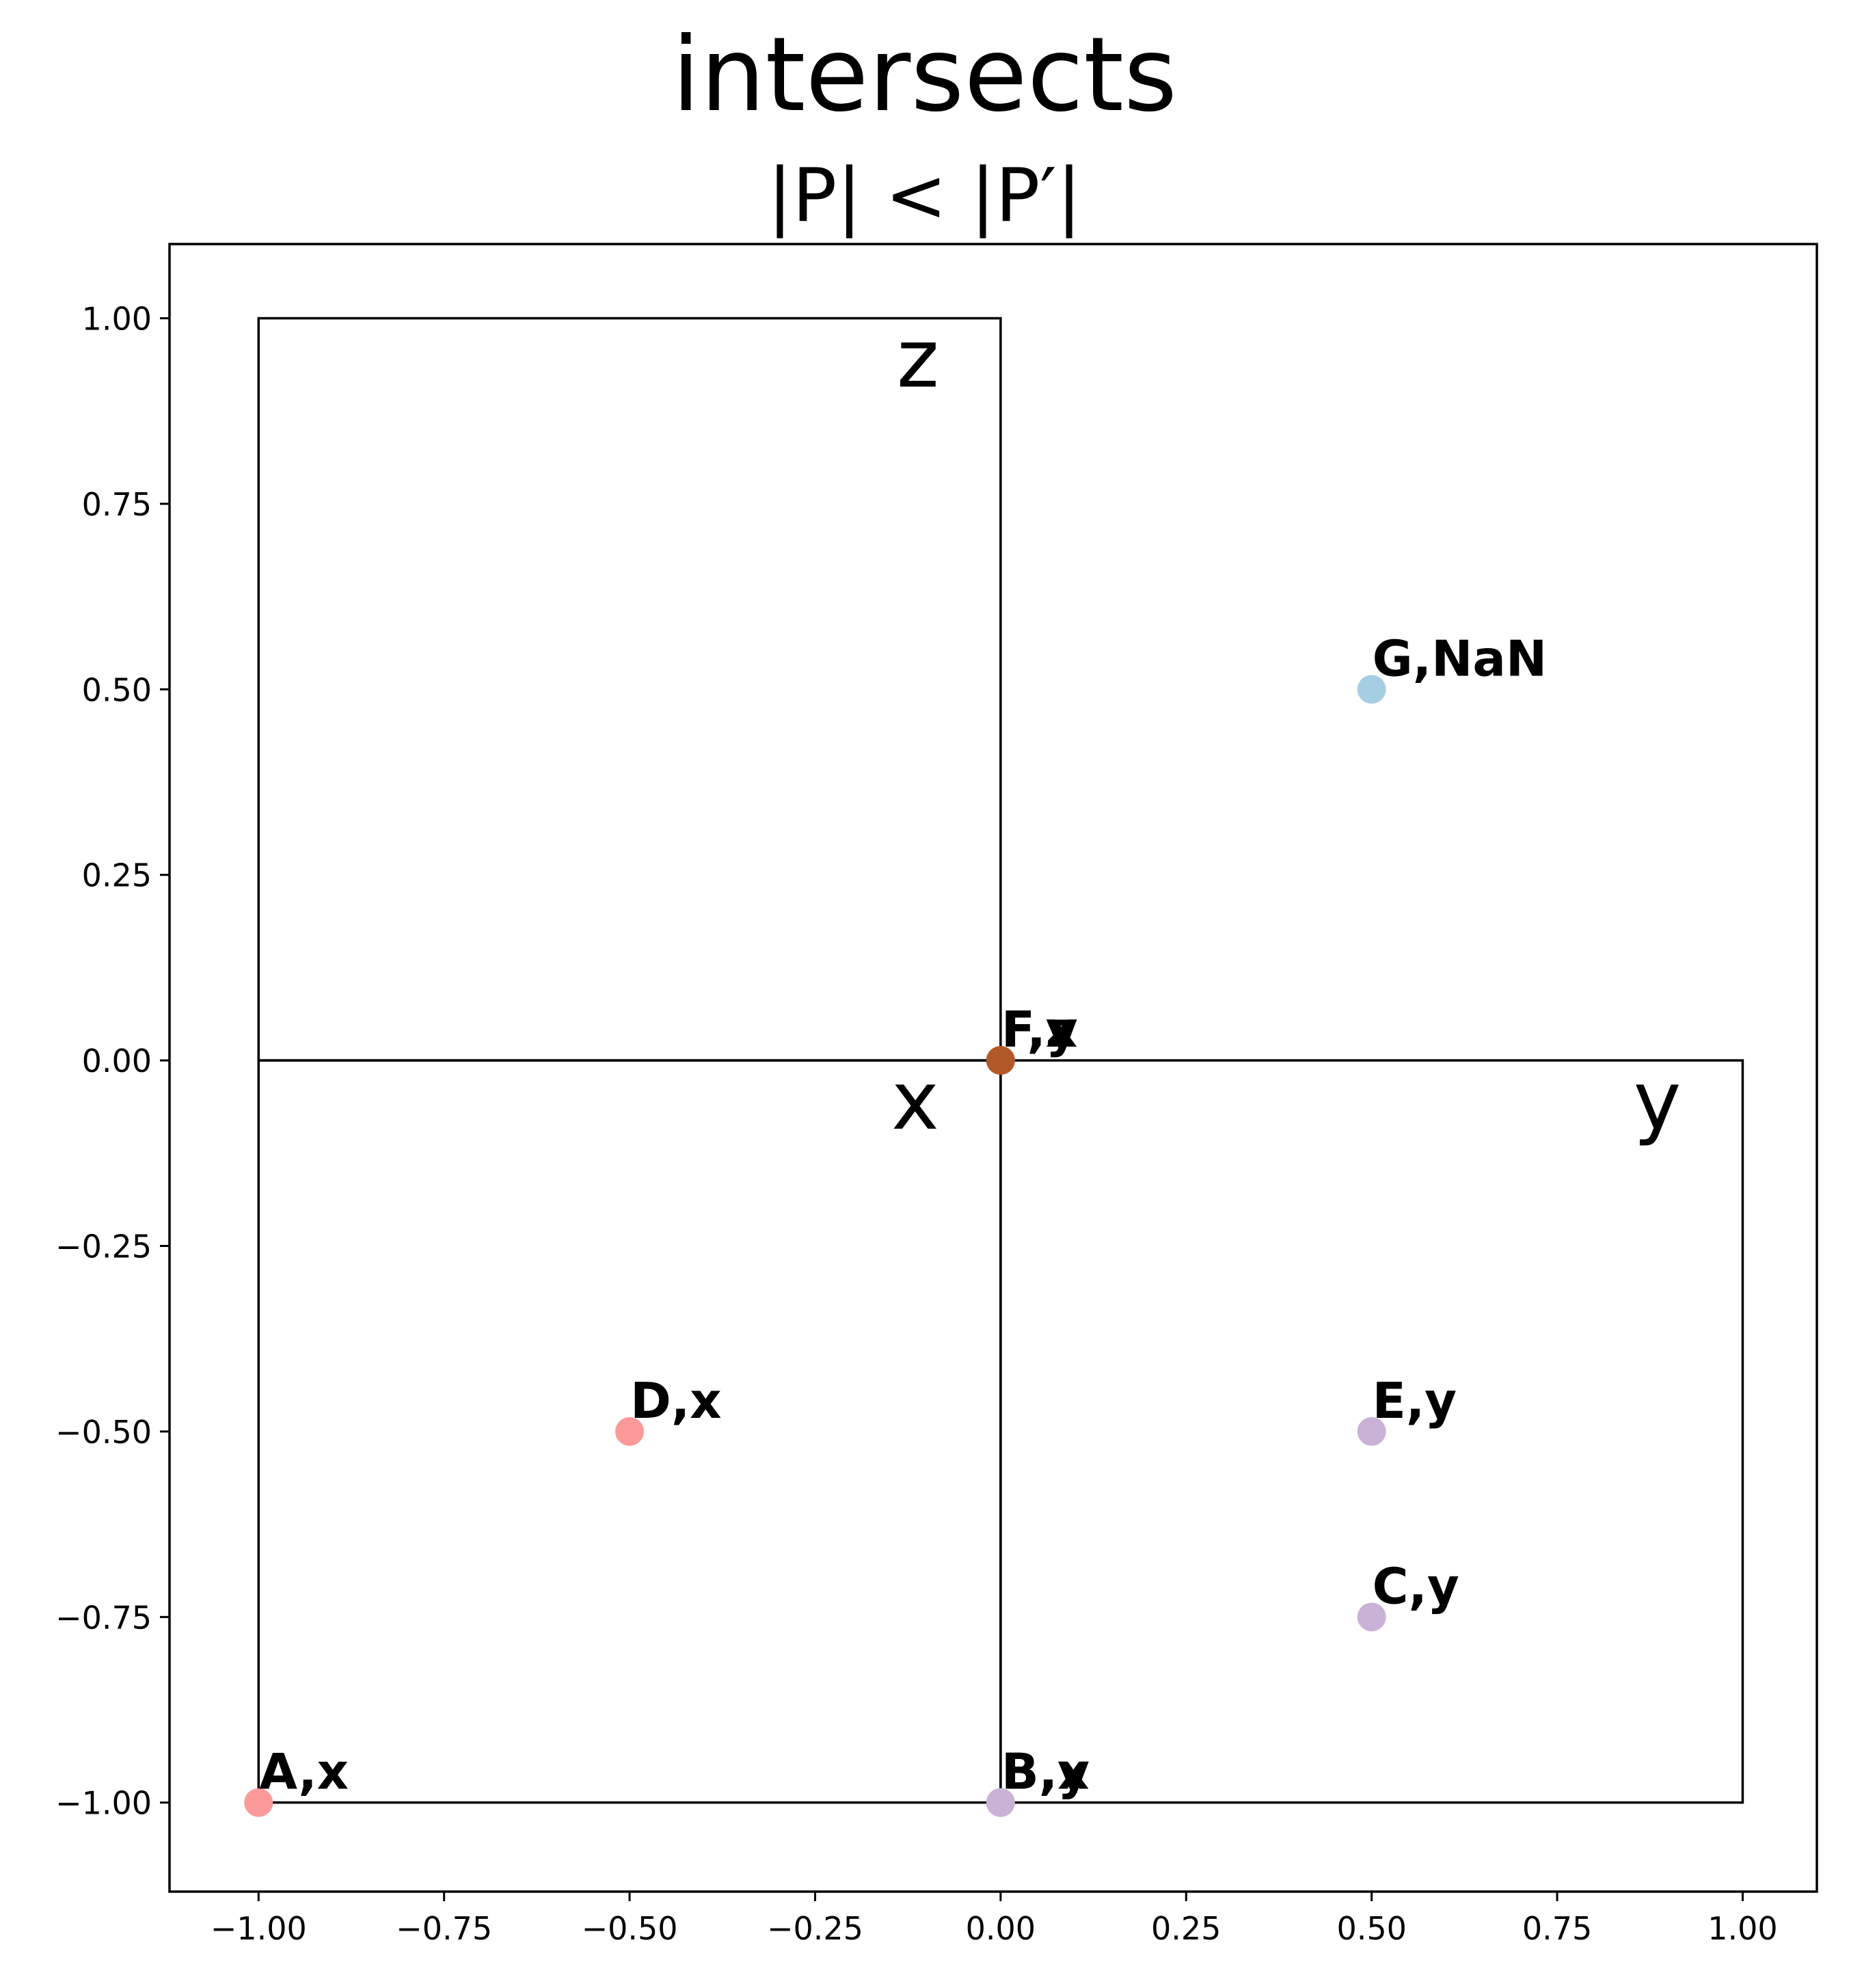 This screenshot has height=1988, width=1849. I want to click on region-z-label: z, so click(918, 359).